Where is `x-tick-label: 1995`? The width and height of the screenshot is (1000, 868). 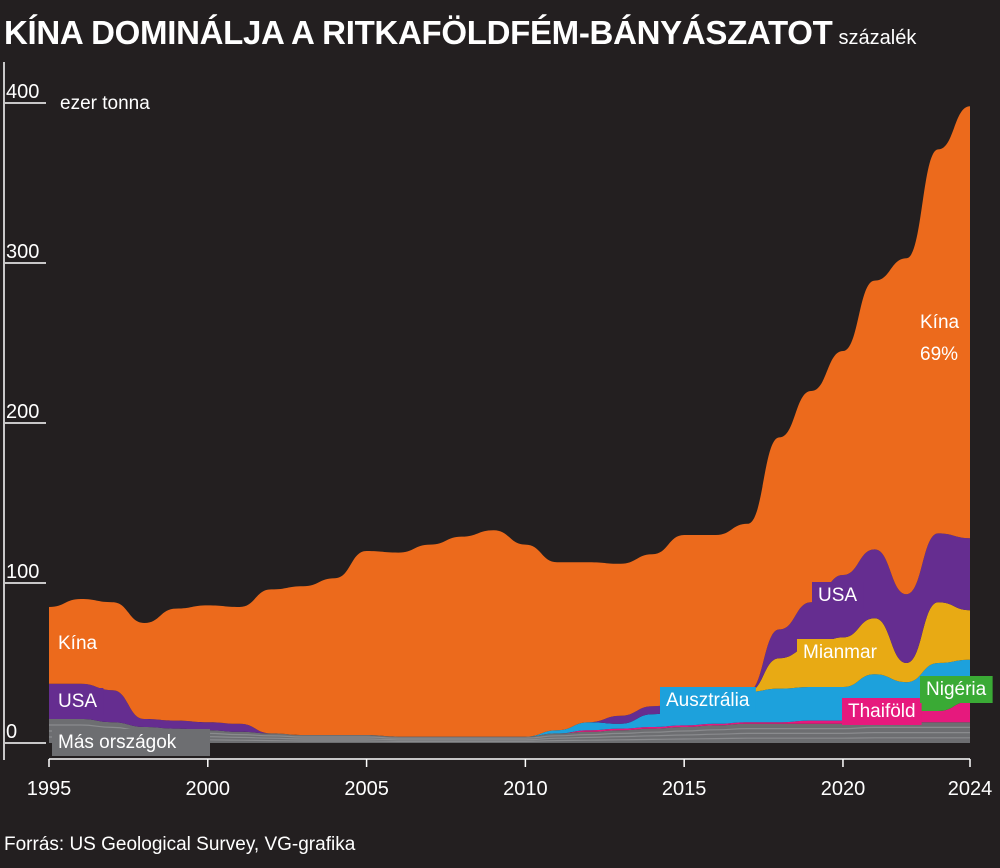 x-tick-label: 1995 is located at coordinates (49, 789).